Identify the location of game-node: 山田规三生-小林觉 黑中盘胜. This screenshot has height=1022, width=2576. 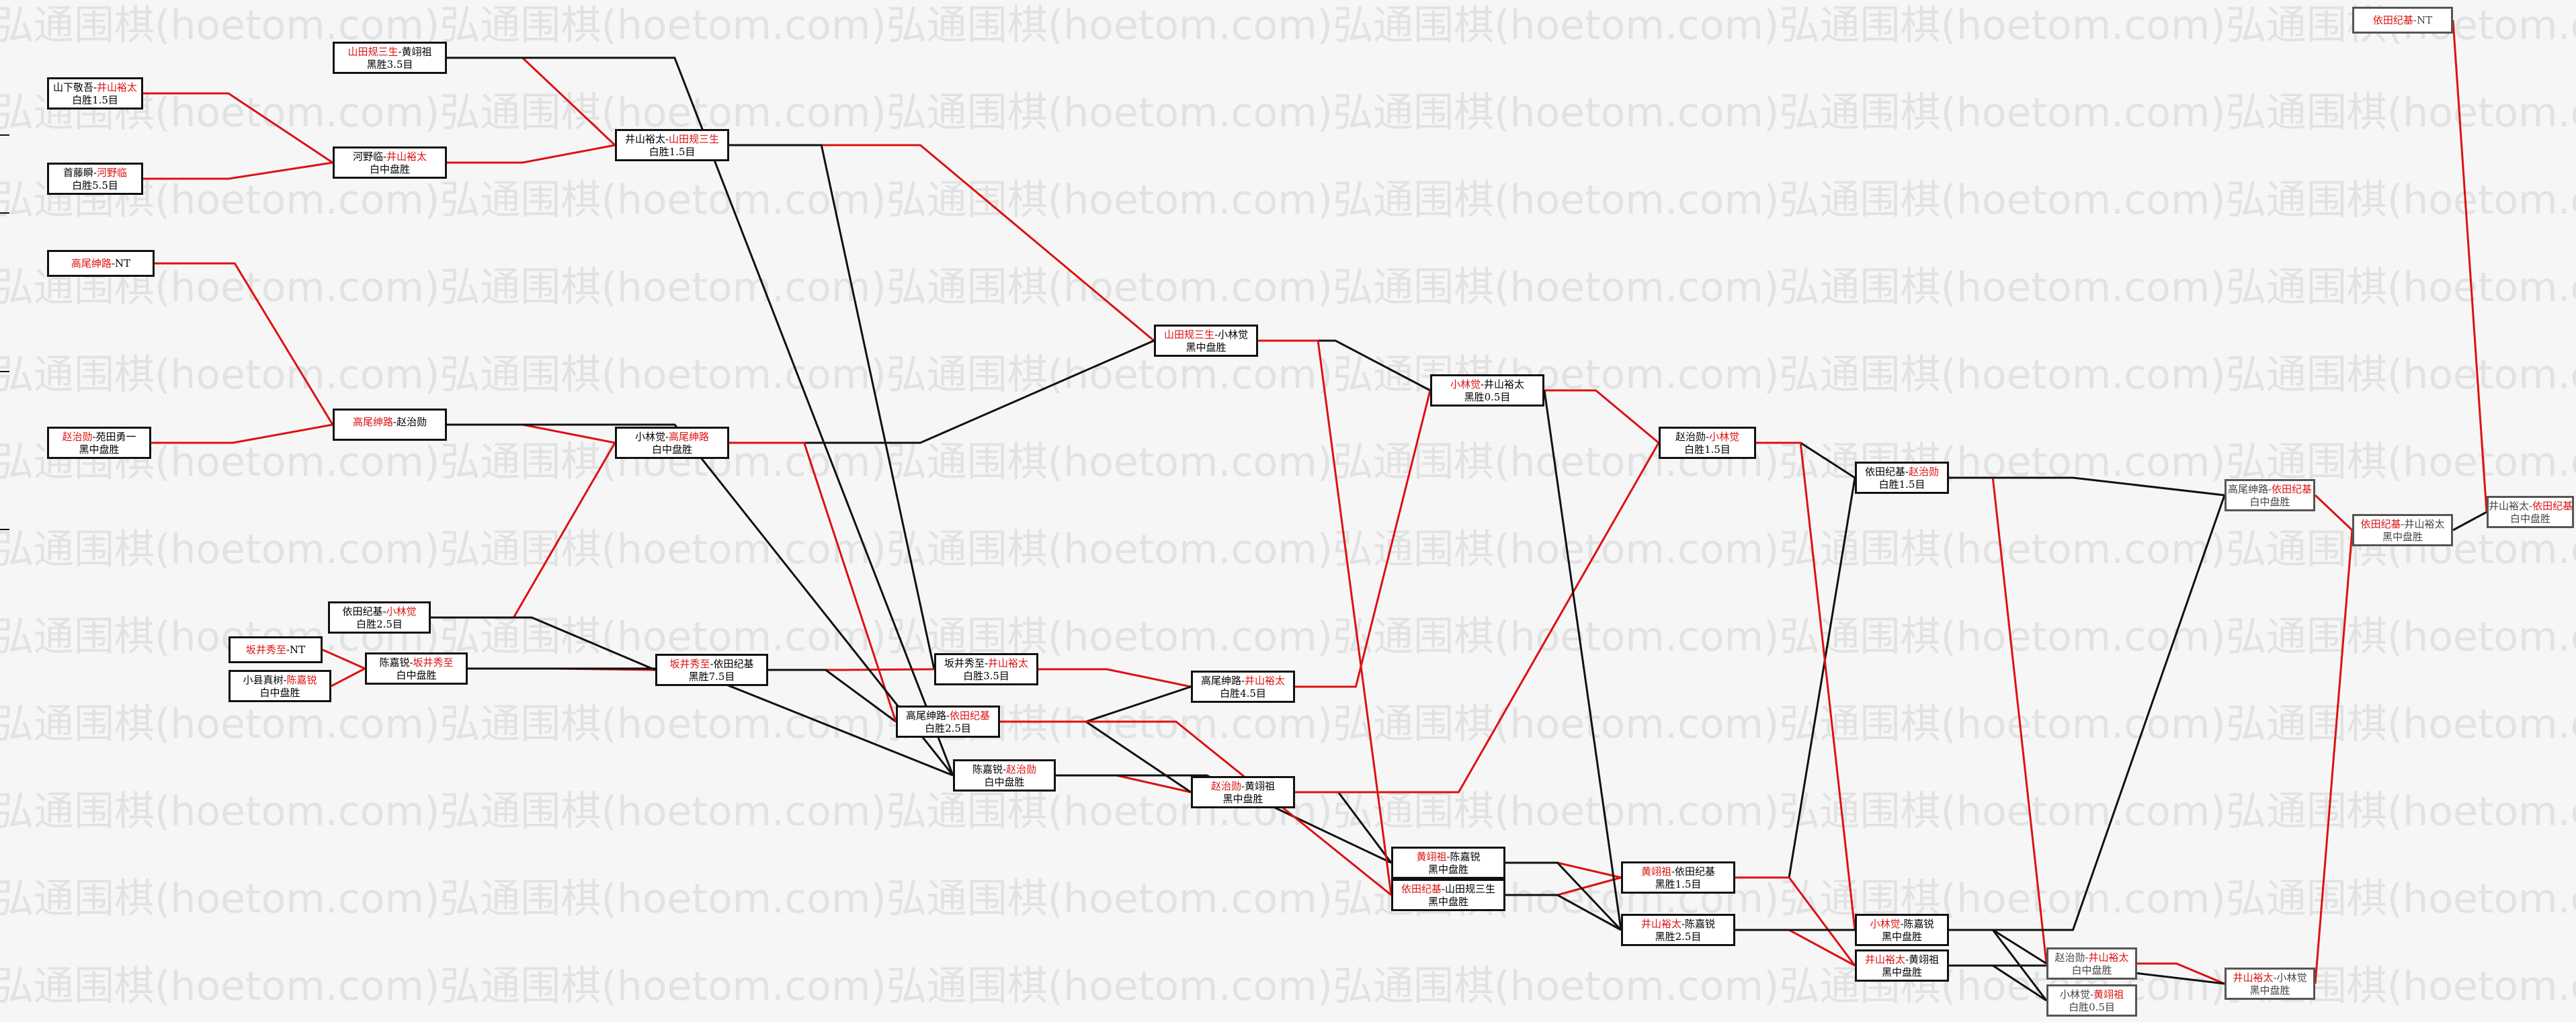
(1206, 341).